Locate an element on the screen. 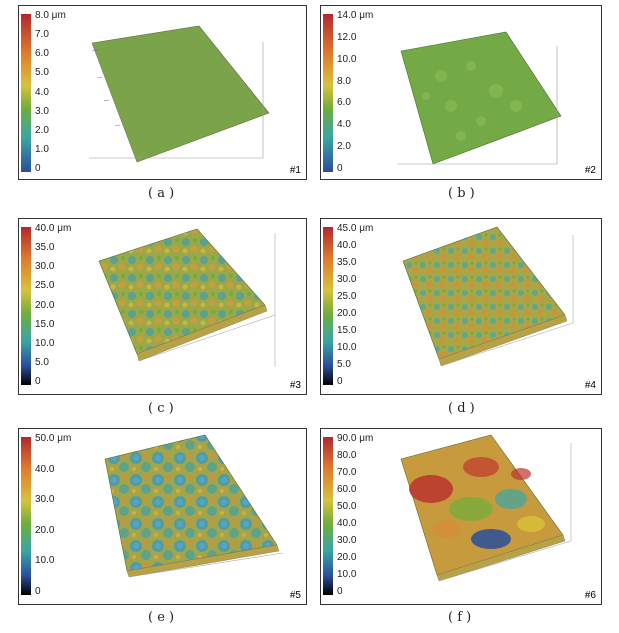 The image size is (619, 633). surface-plot-e is located at coordinates (152, 514).